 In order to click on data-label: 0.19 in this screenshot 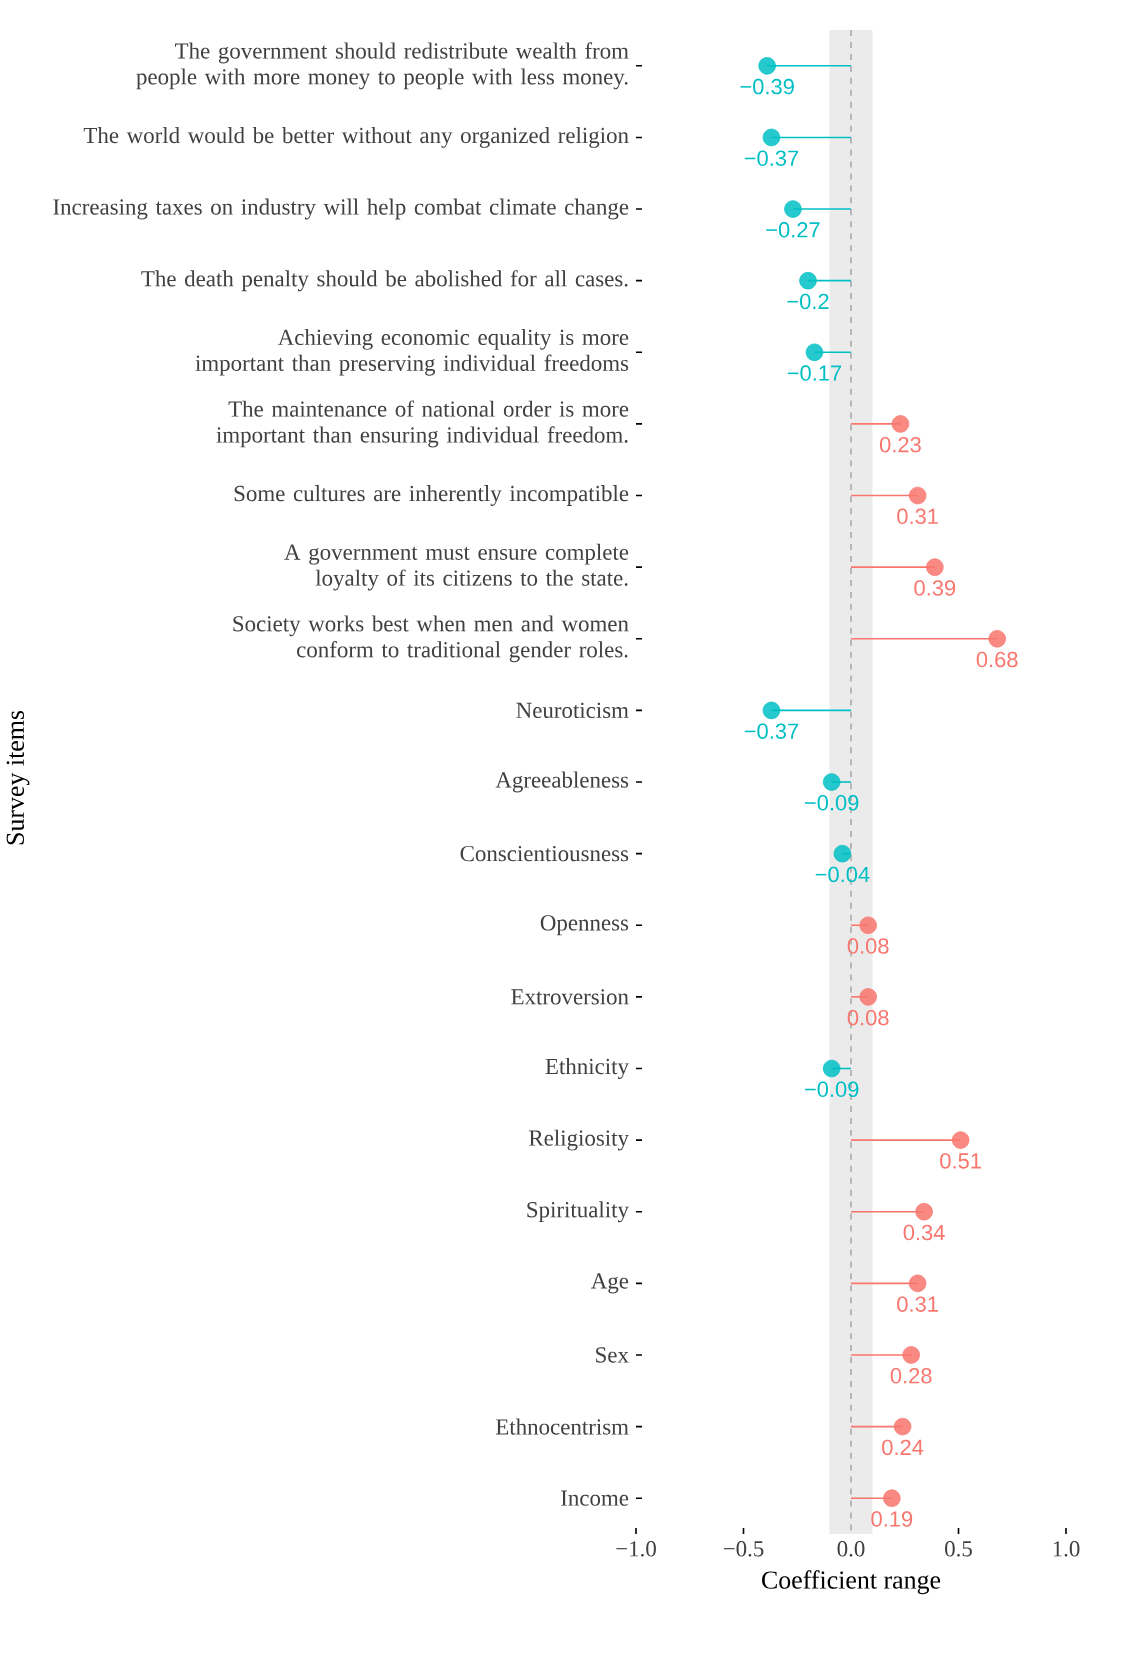, I will do `click(892, 1519)`.